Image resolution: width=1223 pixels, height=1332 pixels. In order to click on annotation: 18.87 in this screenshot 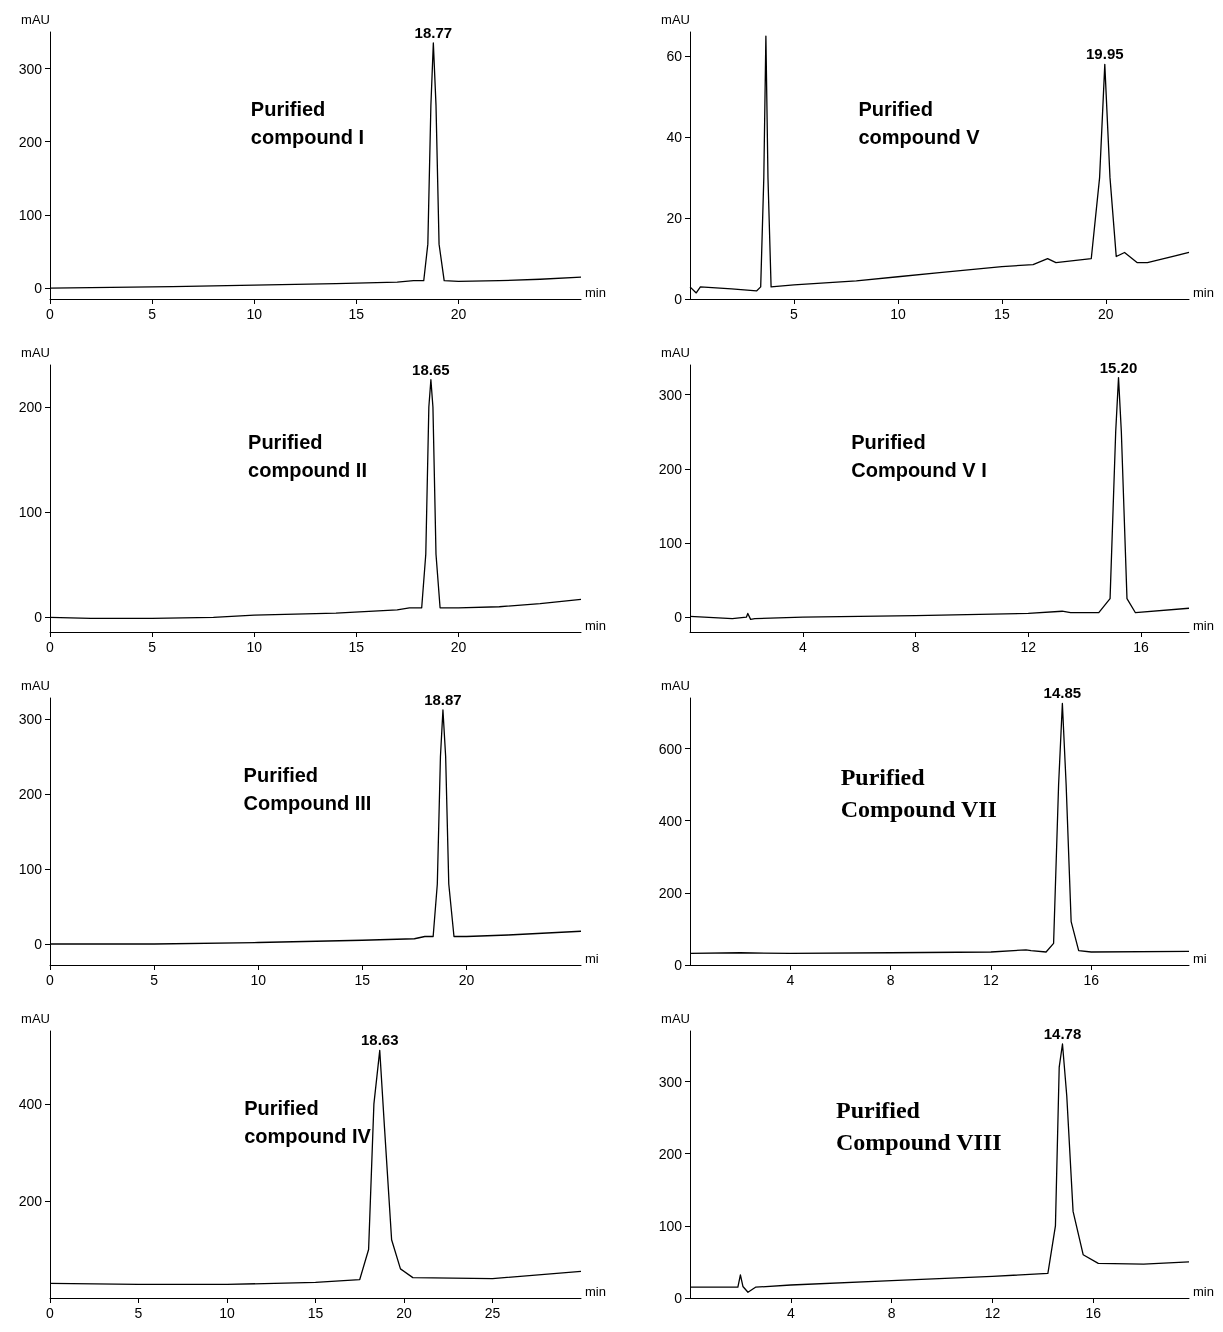, I will do `click(443, 699)`.